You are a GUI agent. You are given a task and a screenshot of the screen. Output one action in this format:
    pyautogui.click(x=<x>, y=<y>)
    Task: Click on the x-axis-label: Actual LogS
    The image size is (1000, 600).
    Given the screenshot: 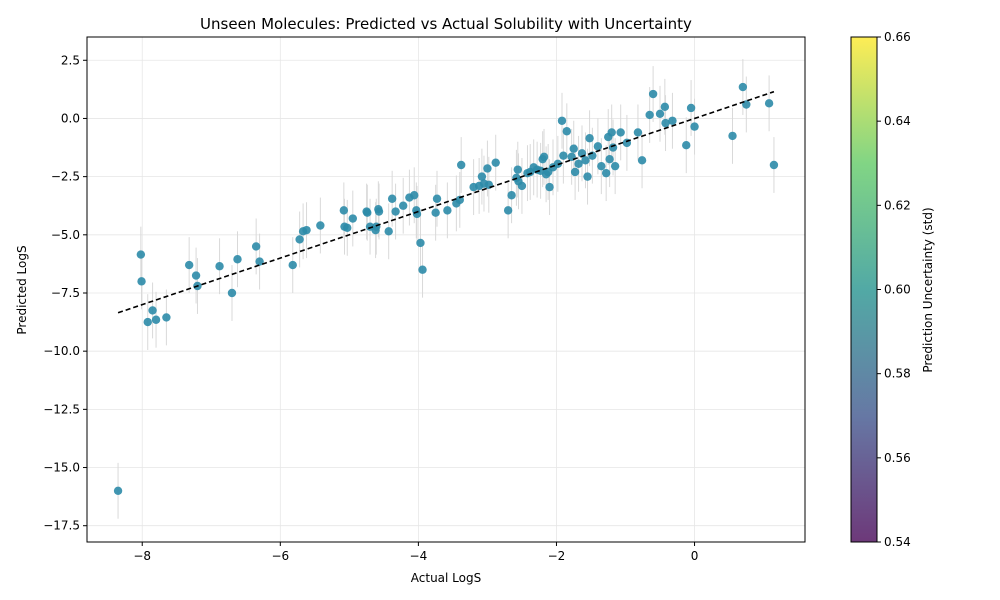 What is the action you would take?
    pyautogui.click(x=446, y=578)
    